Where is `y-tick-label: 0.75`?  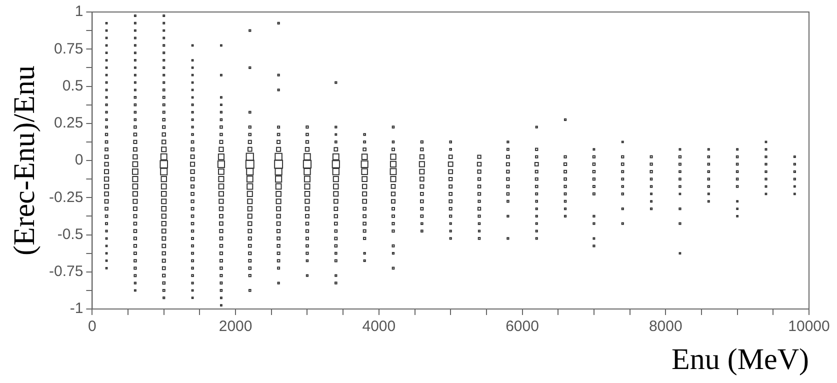
y-tick-label: 0.75 is located at coordinates (69, 49).